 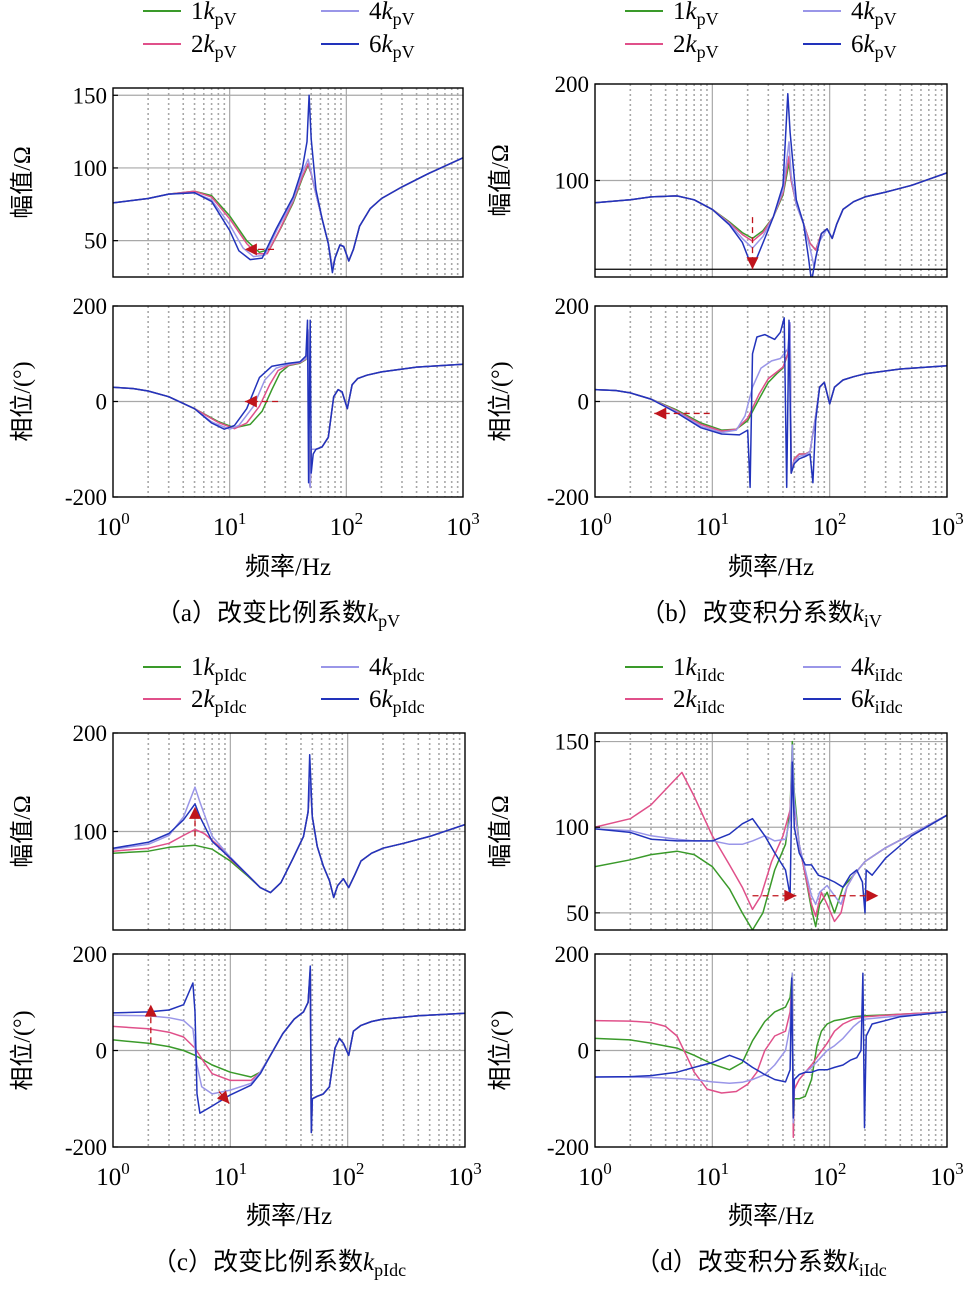 What do you see at coordinates (568, 1147) in the screenshot?
I see `y-tick-label: -200` at bounding box center [568, 1147].